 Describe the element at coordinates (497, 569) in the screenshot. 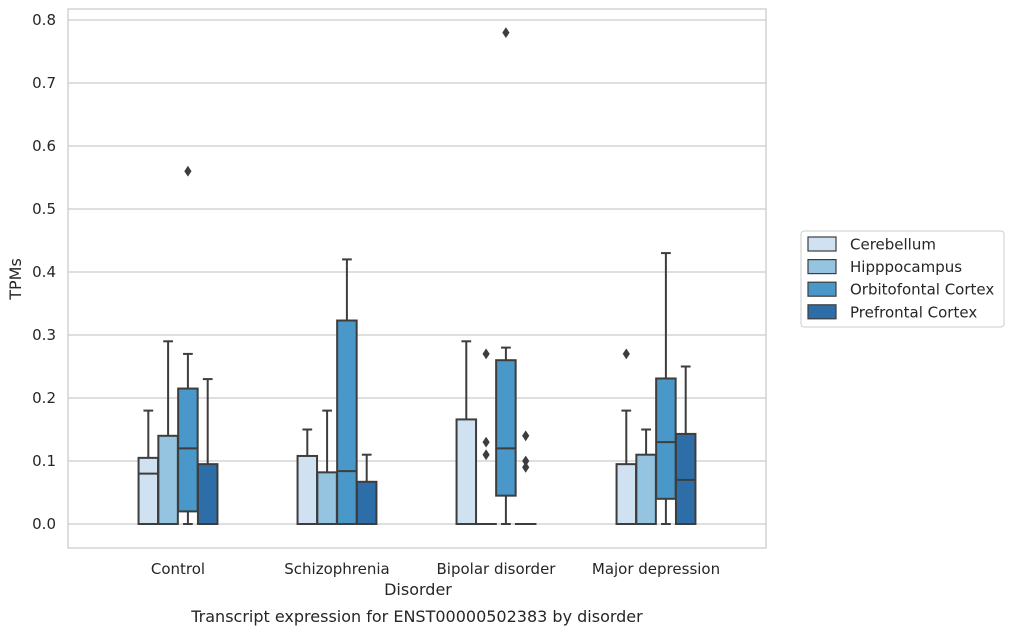

I see `x-tick-label: Bipolar disorder` at that location.